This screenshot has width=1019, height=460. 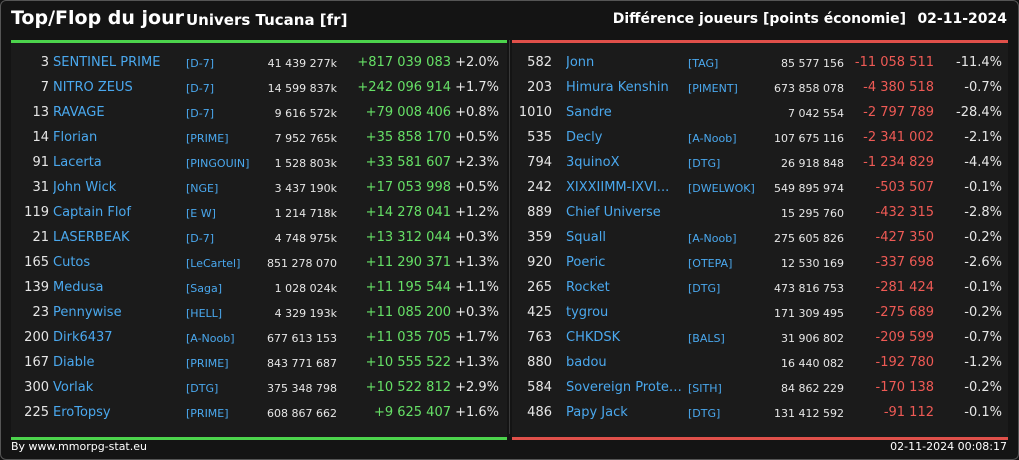 I want to click on player-rank: 265, so click(x=539, y=287).